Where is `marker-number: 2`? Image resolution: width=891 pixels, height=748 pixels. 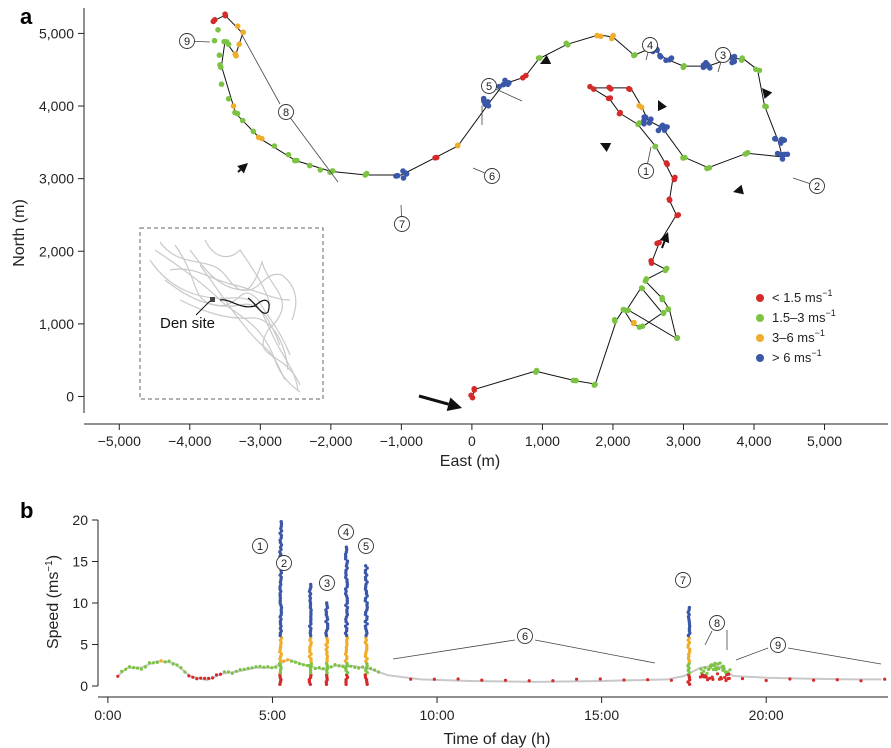 marker-number: 2 is located at coordinates (284, 564).